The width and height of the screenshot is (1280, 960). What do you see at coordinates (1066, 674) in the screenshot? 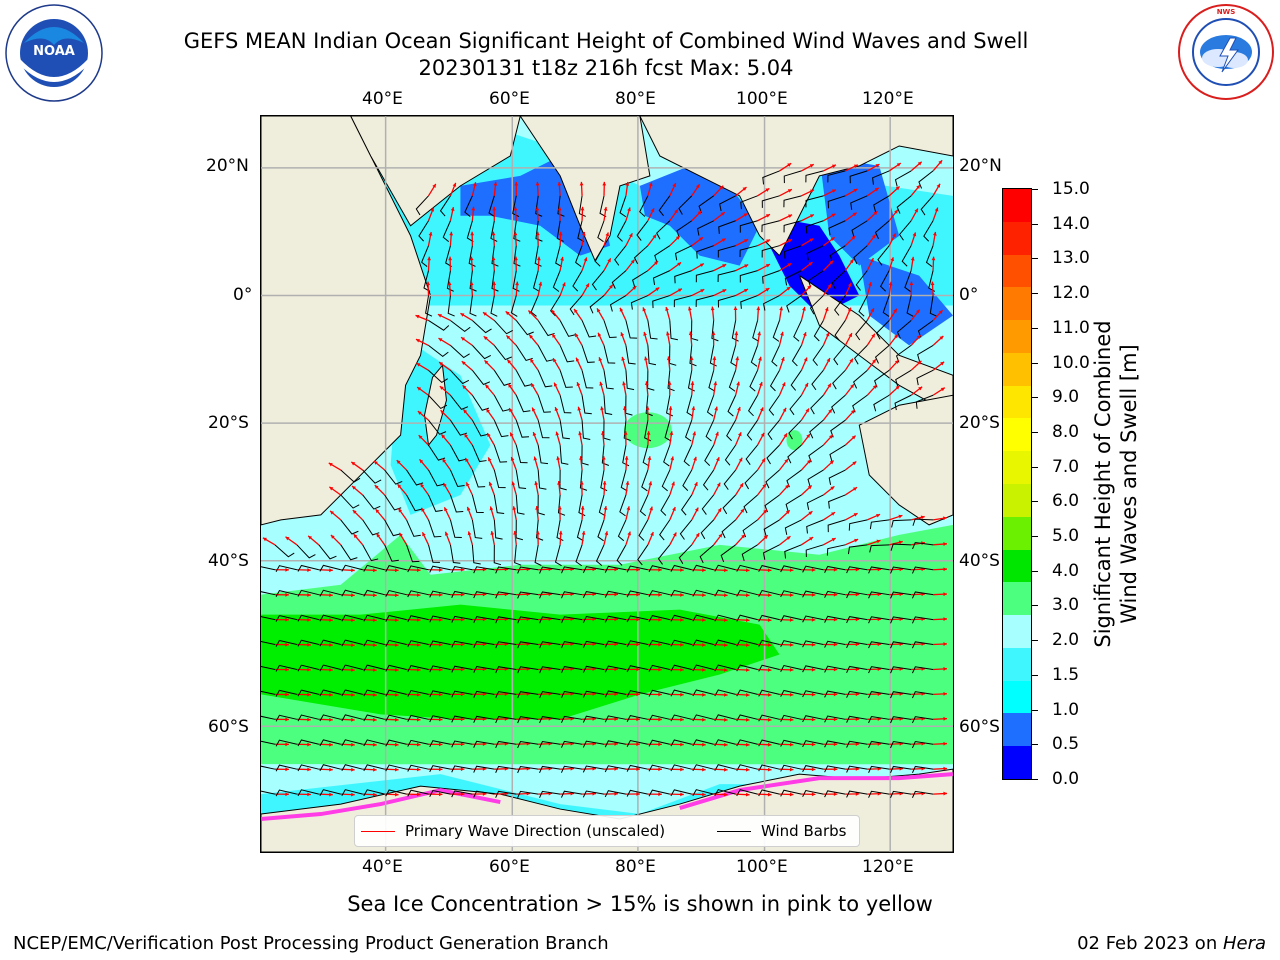
I see `colorbar-tick-label: 1.5` at bounding box center [1066, 674].